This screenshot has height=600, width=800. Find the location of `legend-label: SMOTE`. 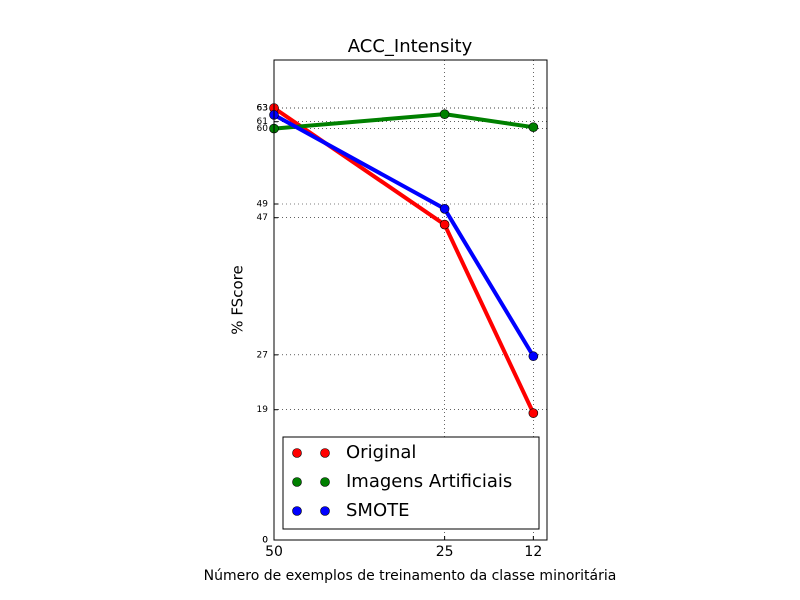

legend-label: SMOTE is located at coordinates (378, 510).